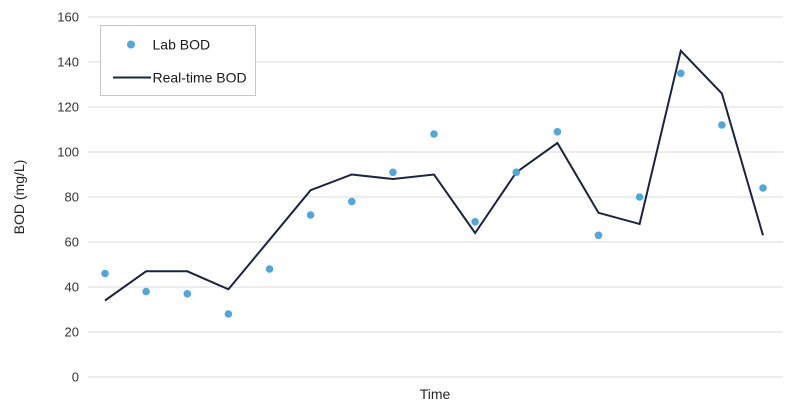  What do you see at coordinates (131, 44) in the screenshot?
I see `lab-bod-marker-icon` at bounding box center [131, 44].